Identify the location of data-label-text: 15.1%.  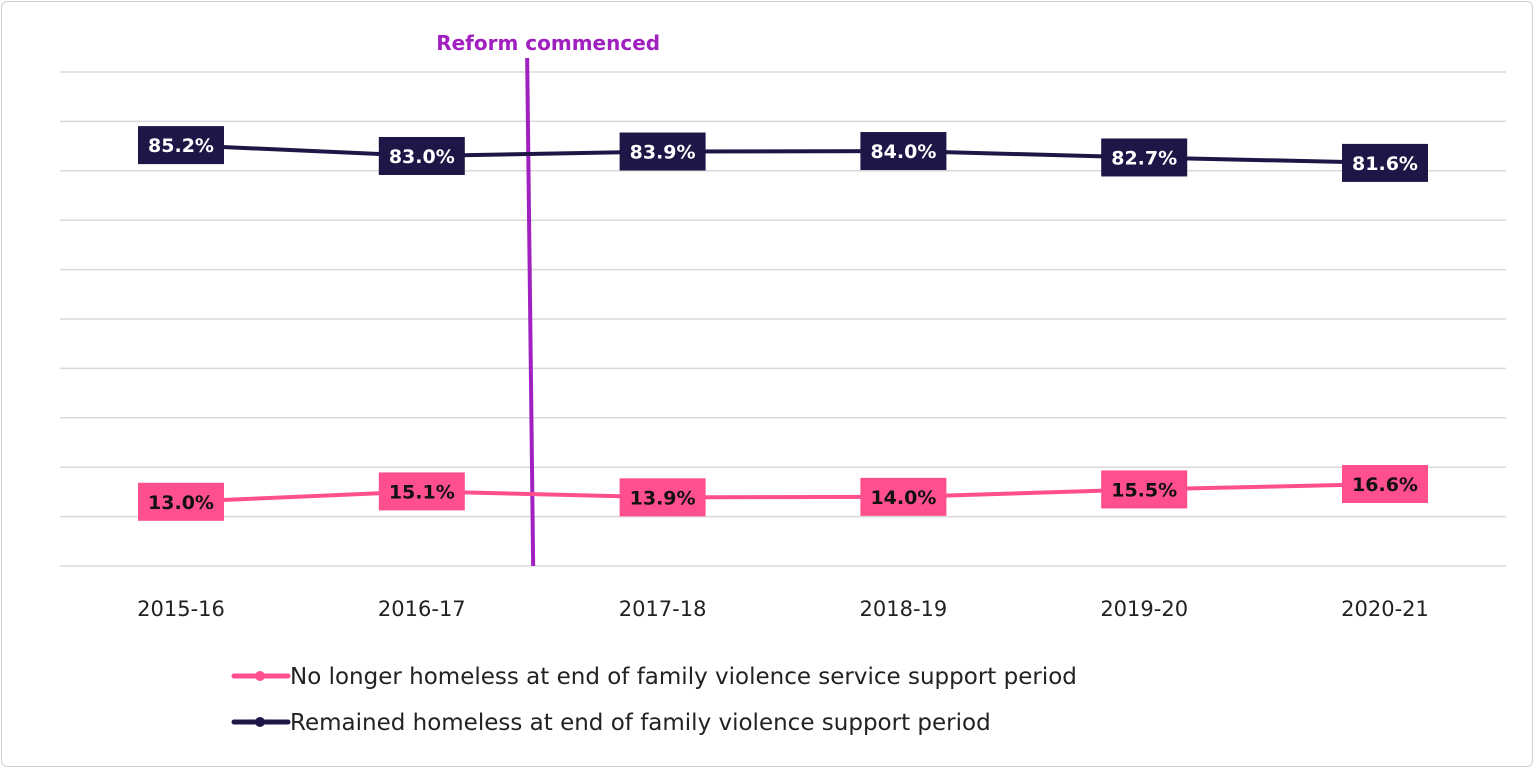
(422, 492).